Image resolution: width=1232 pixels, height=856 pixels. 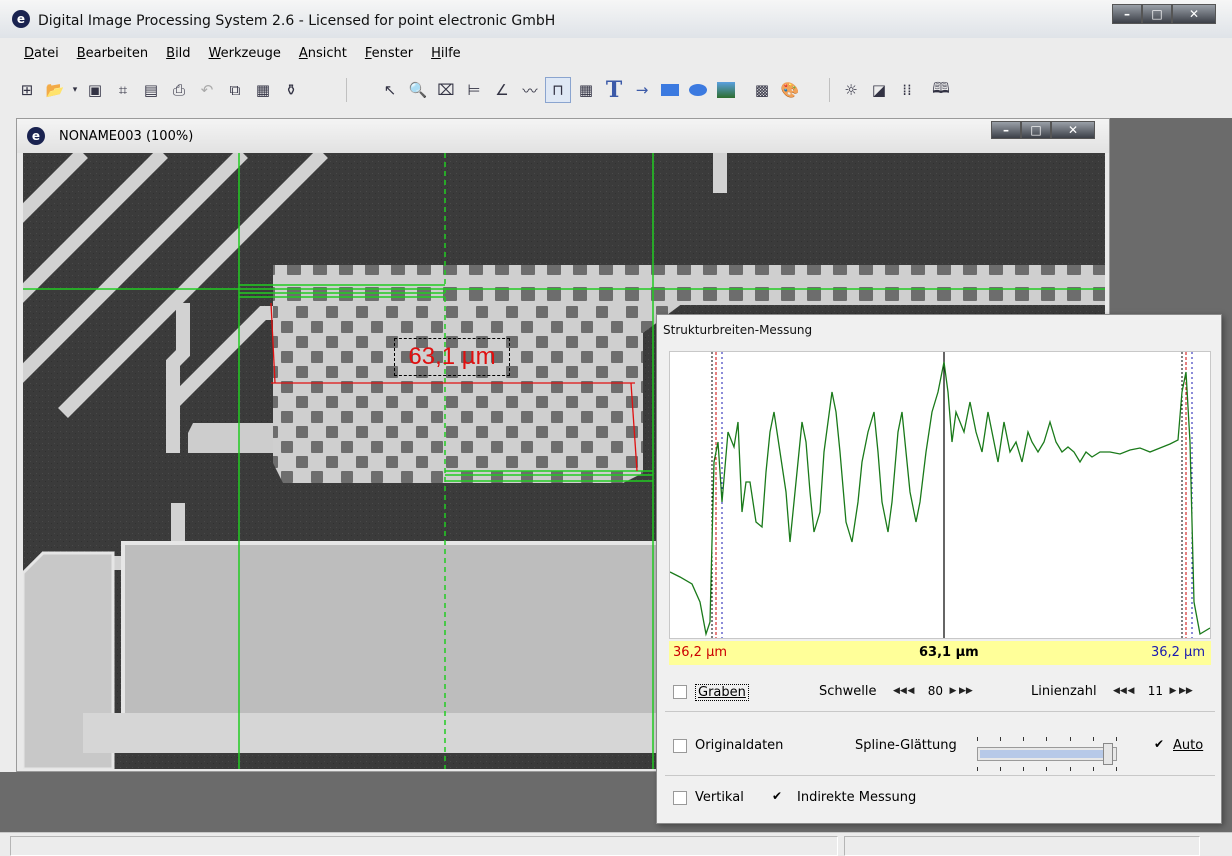 I want to click on palette-icon: 🎨, so click(x=790, y=90).